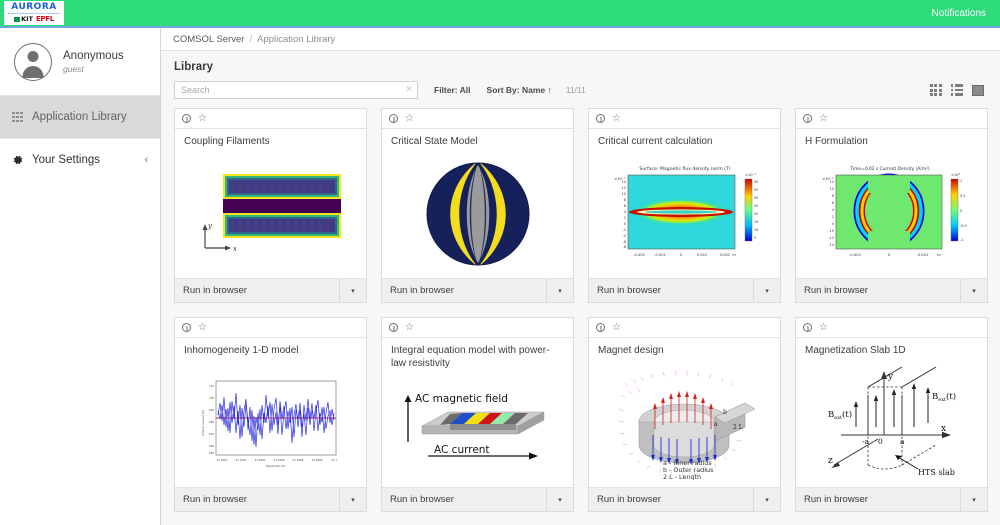  Describe the element at coordinates (958, 13) in the screenshot. I see `notifications-button: Notifications` at that location.